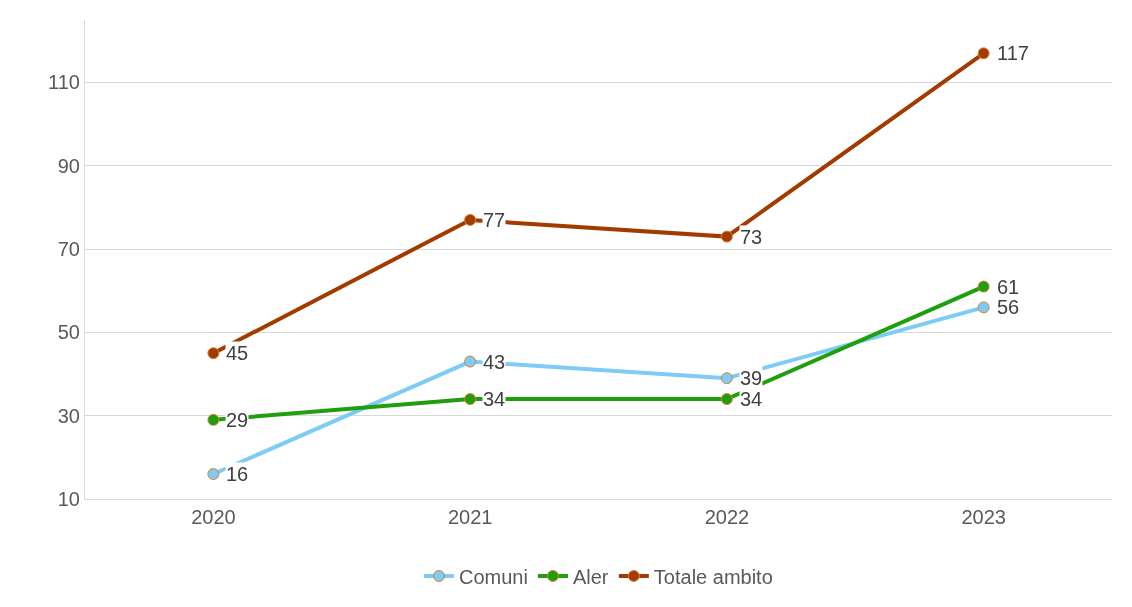  Describe the element at coordinates (1008, 287) in the screenshot. I see `data-label: 61` at that location.